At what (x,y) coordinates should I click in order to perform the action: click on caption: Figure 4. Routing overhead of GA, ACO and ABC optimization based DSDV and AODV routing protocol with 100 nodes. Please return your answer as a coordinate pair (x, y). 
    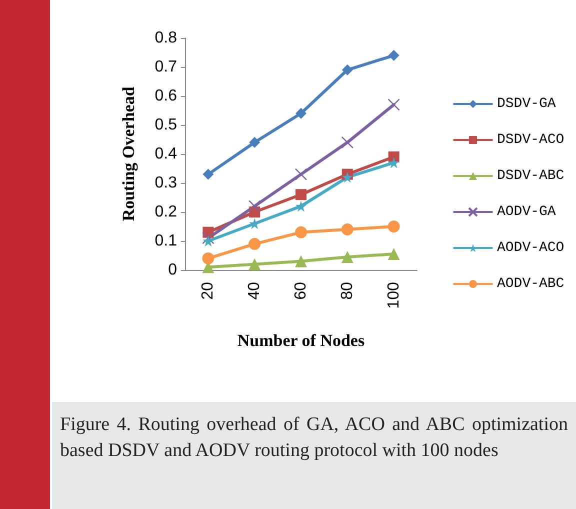
    Looking at the image, I should click on (314, 438).